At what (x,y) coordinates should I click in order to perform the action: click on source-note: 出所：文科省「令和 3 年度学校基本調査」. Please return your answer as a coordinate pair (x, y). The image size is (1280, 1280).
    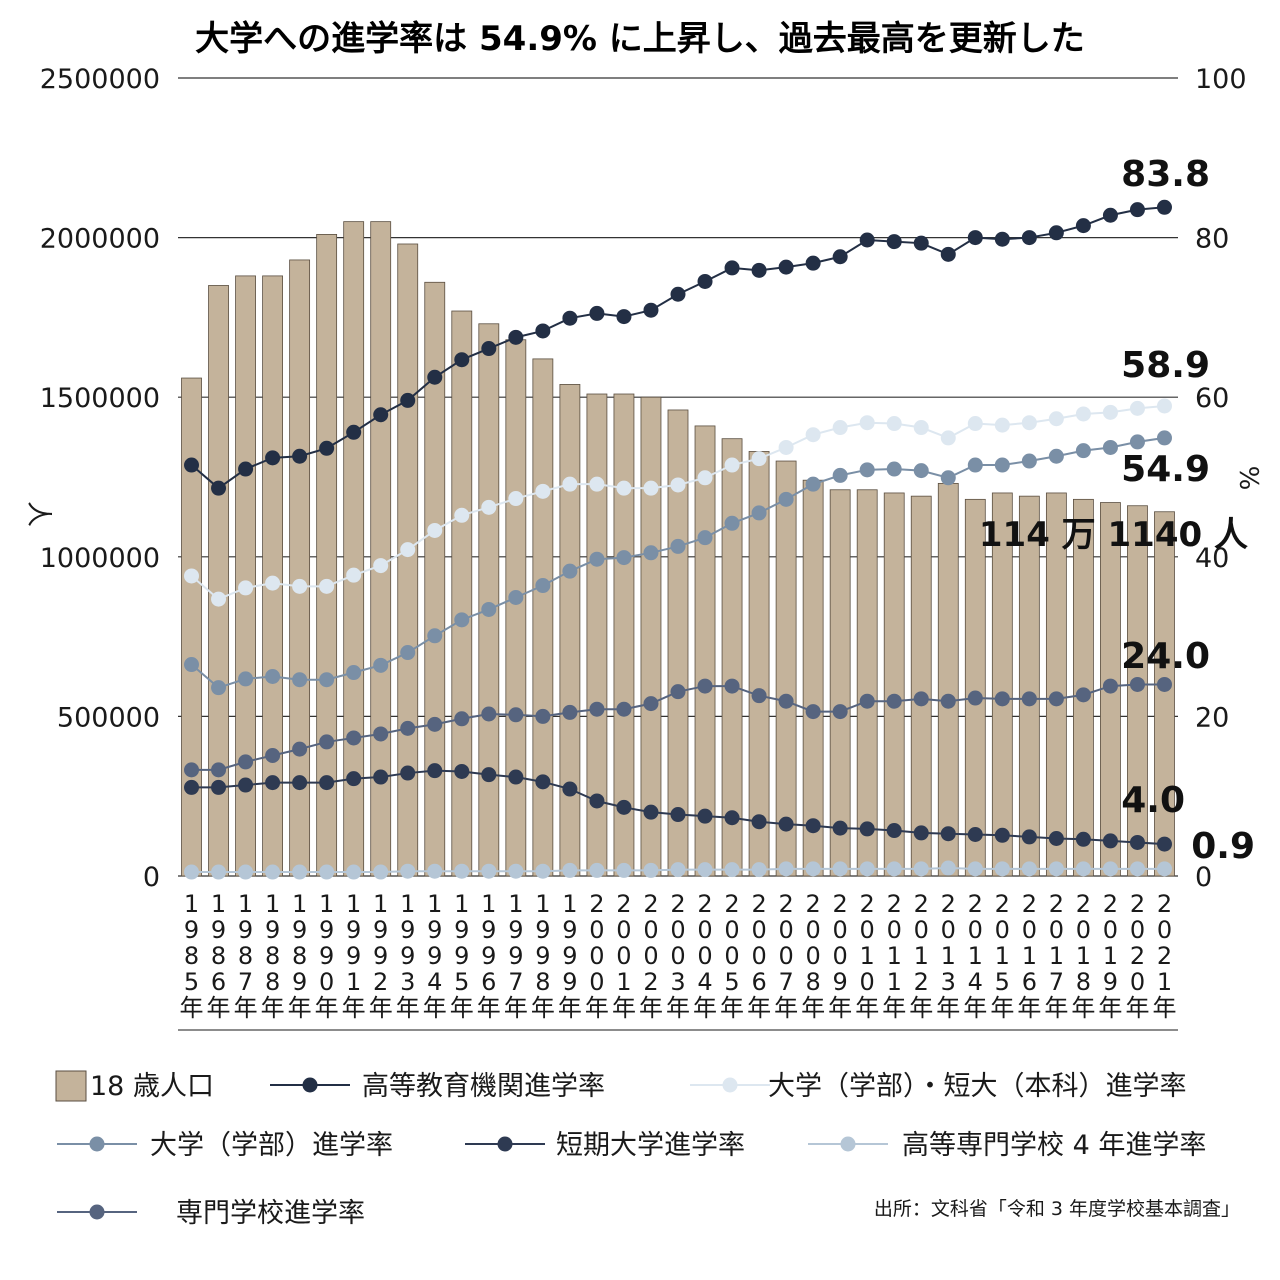
    Looking at the image, I should click on (1057, 1209).